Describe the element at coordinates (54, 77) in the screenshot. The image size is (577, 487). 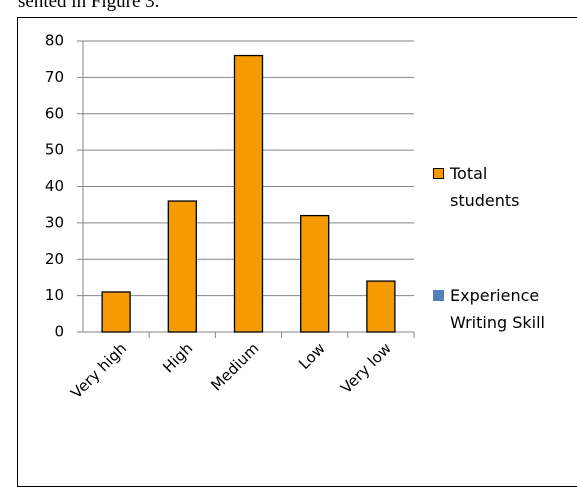
I see `y-tick-label: 70` at that location.